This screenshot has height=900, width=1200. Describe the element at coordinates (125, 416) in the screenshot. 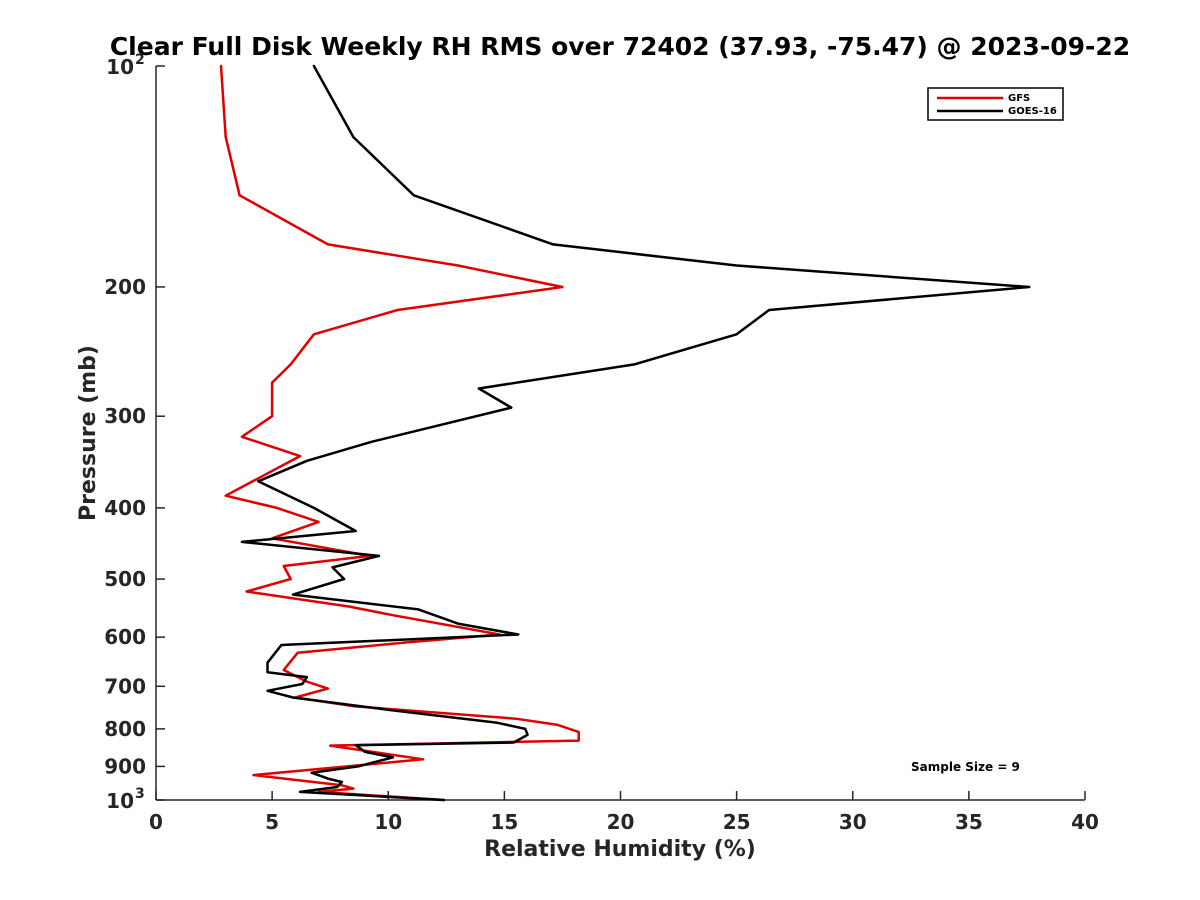

I see `y-tick-label: 300` at that location.